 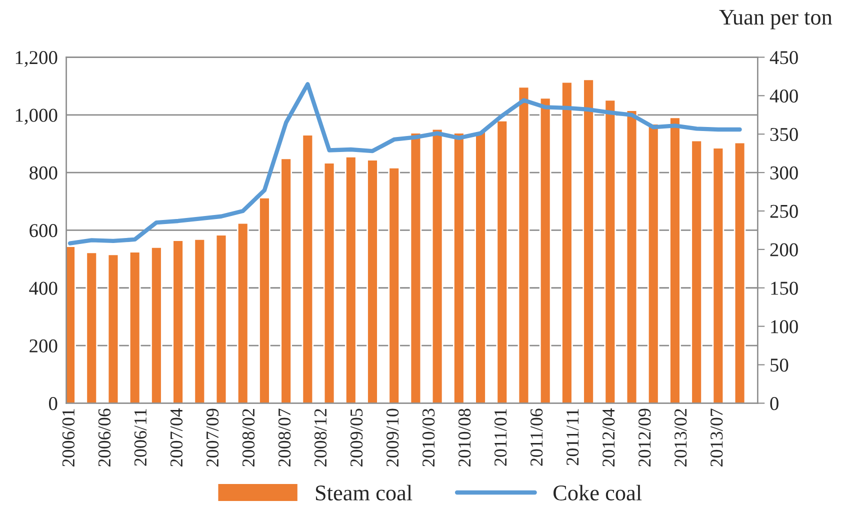 I want to click on y-tick-label: 800, so click(x=44, y=173).